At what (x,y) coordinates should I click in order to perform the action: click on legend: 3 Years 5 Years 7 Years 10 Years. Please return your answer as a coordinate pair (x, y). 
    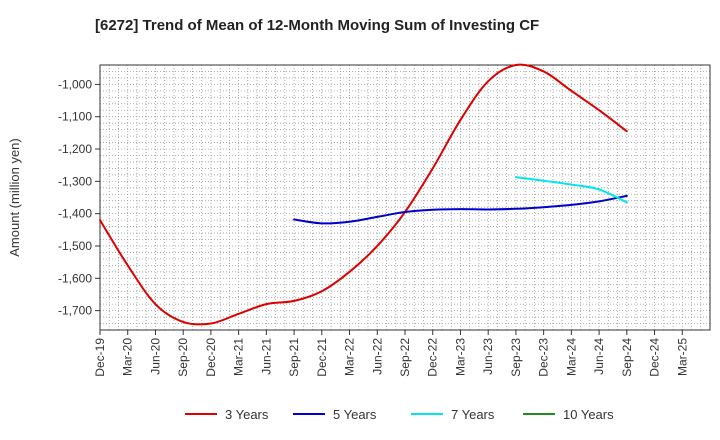
    Looking at the image, I should click on (399, 414).